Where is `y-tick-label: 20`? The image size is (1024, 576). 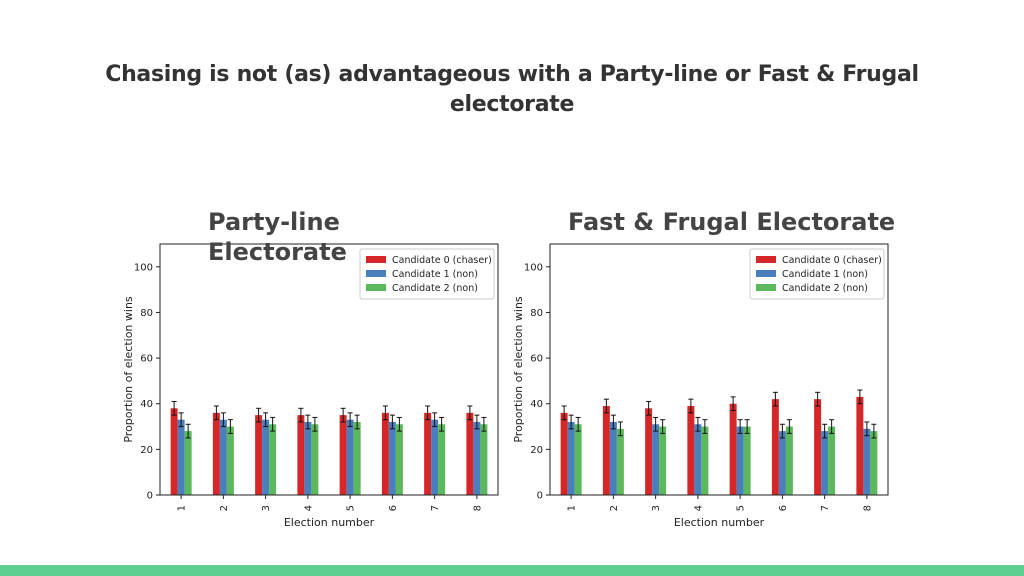 y-tick-label: 20 is located at coordinates (146, 450).